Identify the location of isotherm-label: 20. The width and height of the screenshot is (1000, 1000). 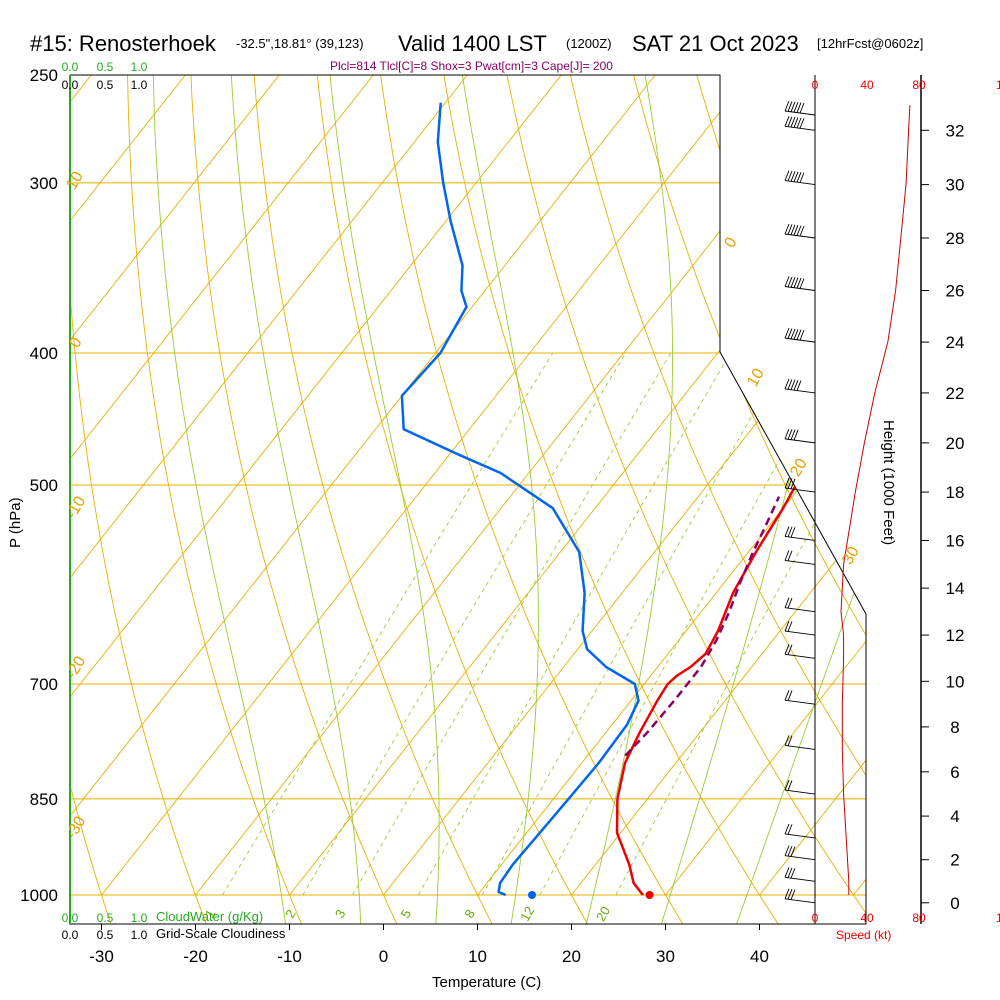
(799, 468).